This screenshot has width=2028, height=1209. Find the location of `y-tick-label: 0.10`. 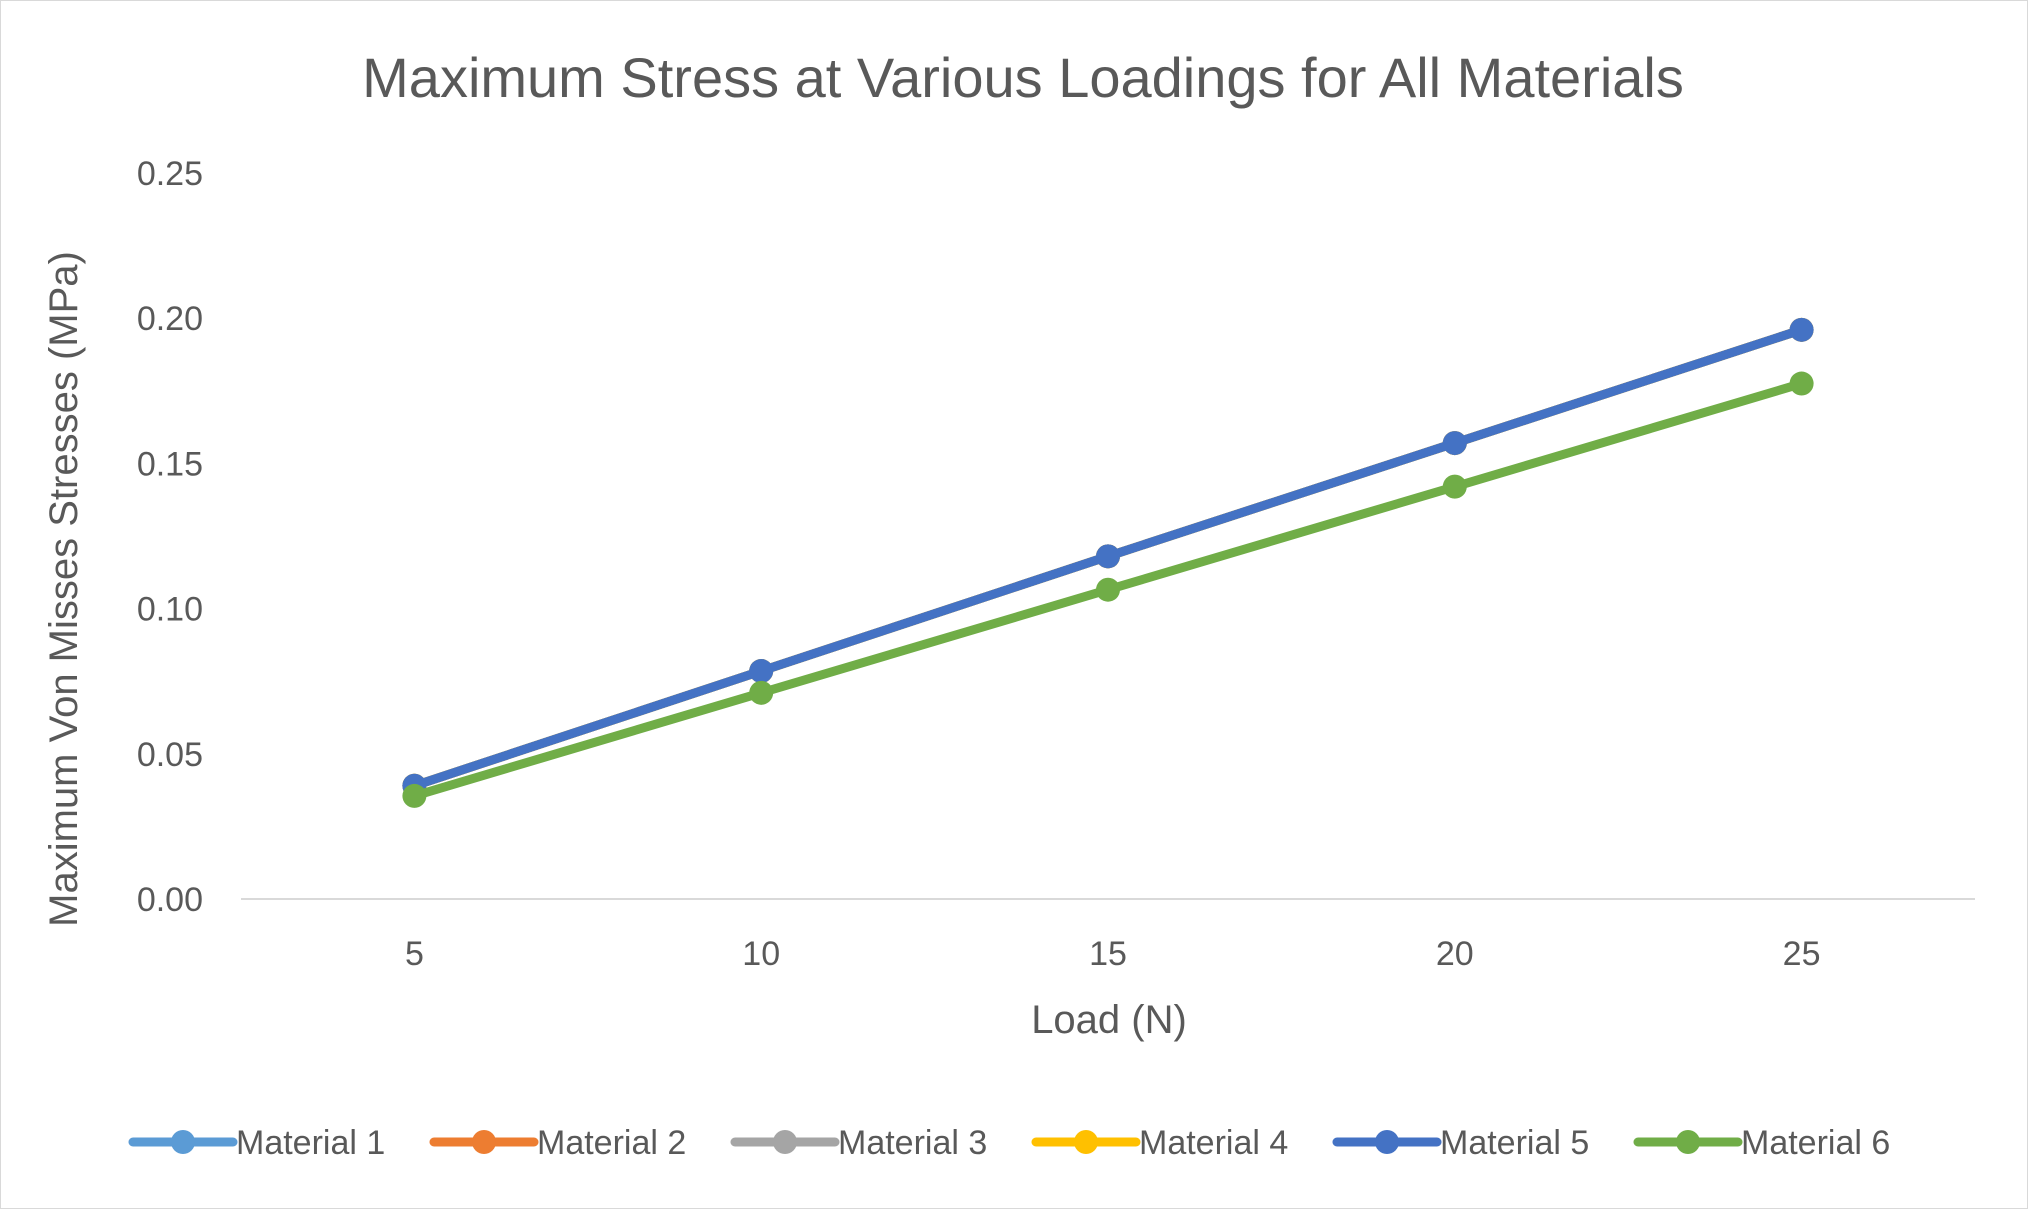

y-tick-label: 0.10 is located at coordinates (170, 610).